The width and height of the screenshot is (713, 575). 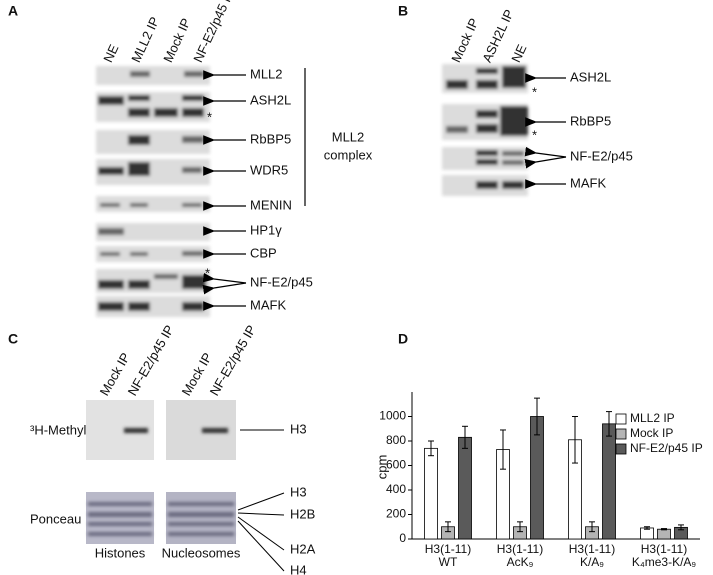 What do you see at coordinates (448, 562) in the screenshot?
I see `x-tick-label: WT` at bounding box center [448, 562].